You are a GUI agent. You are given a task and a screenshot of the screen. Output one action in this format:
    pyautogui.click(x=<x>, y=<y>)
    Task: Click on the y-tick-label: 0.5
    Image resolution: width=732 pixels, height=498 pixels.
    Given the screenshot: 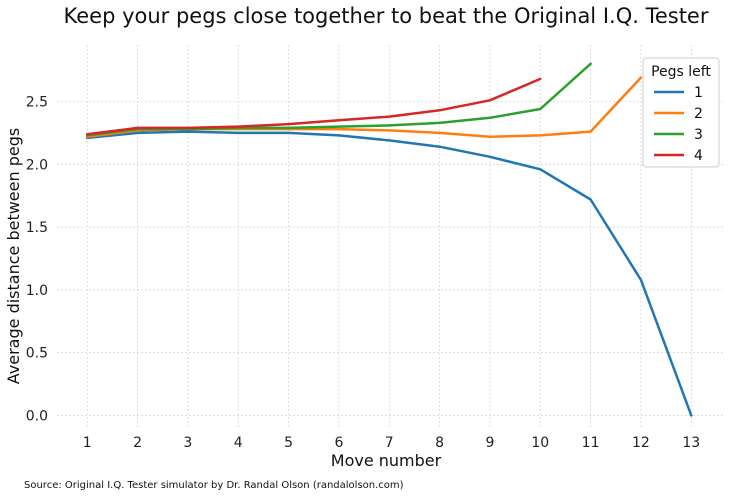 What is the action you would take?
    pyautogui.click(x=37, y=354)
    